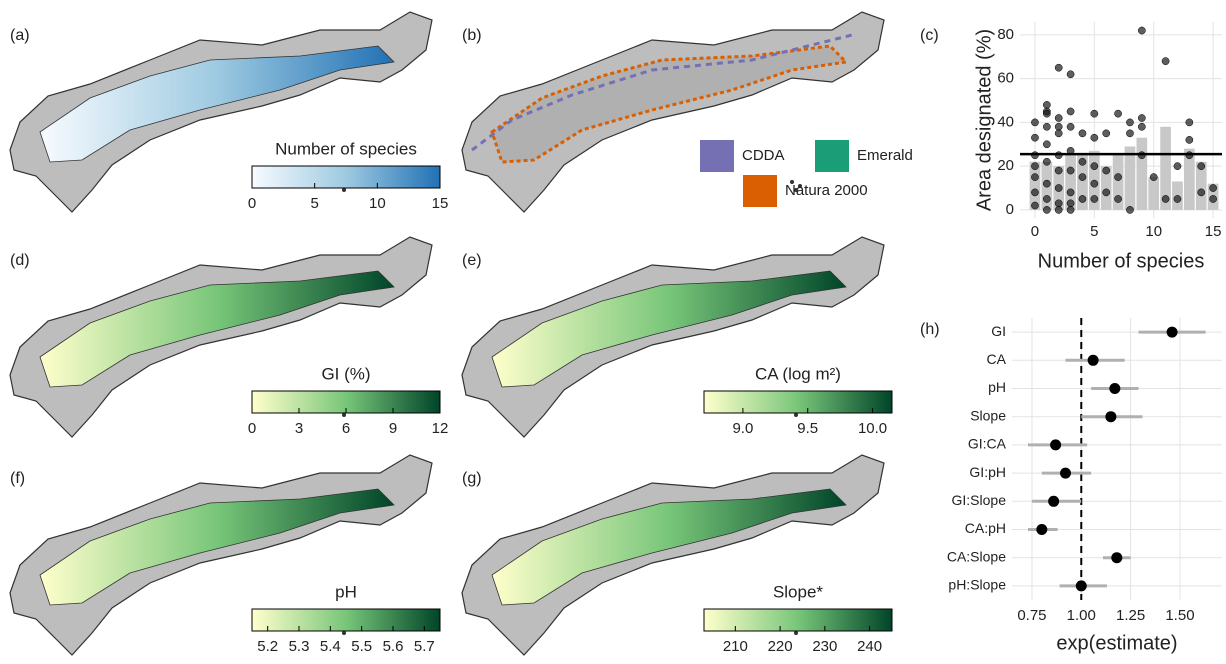  Describe the element at coordinates (798, 591) in the screenshot. I see `colorbar-title: Slope*` at that location.